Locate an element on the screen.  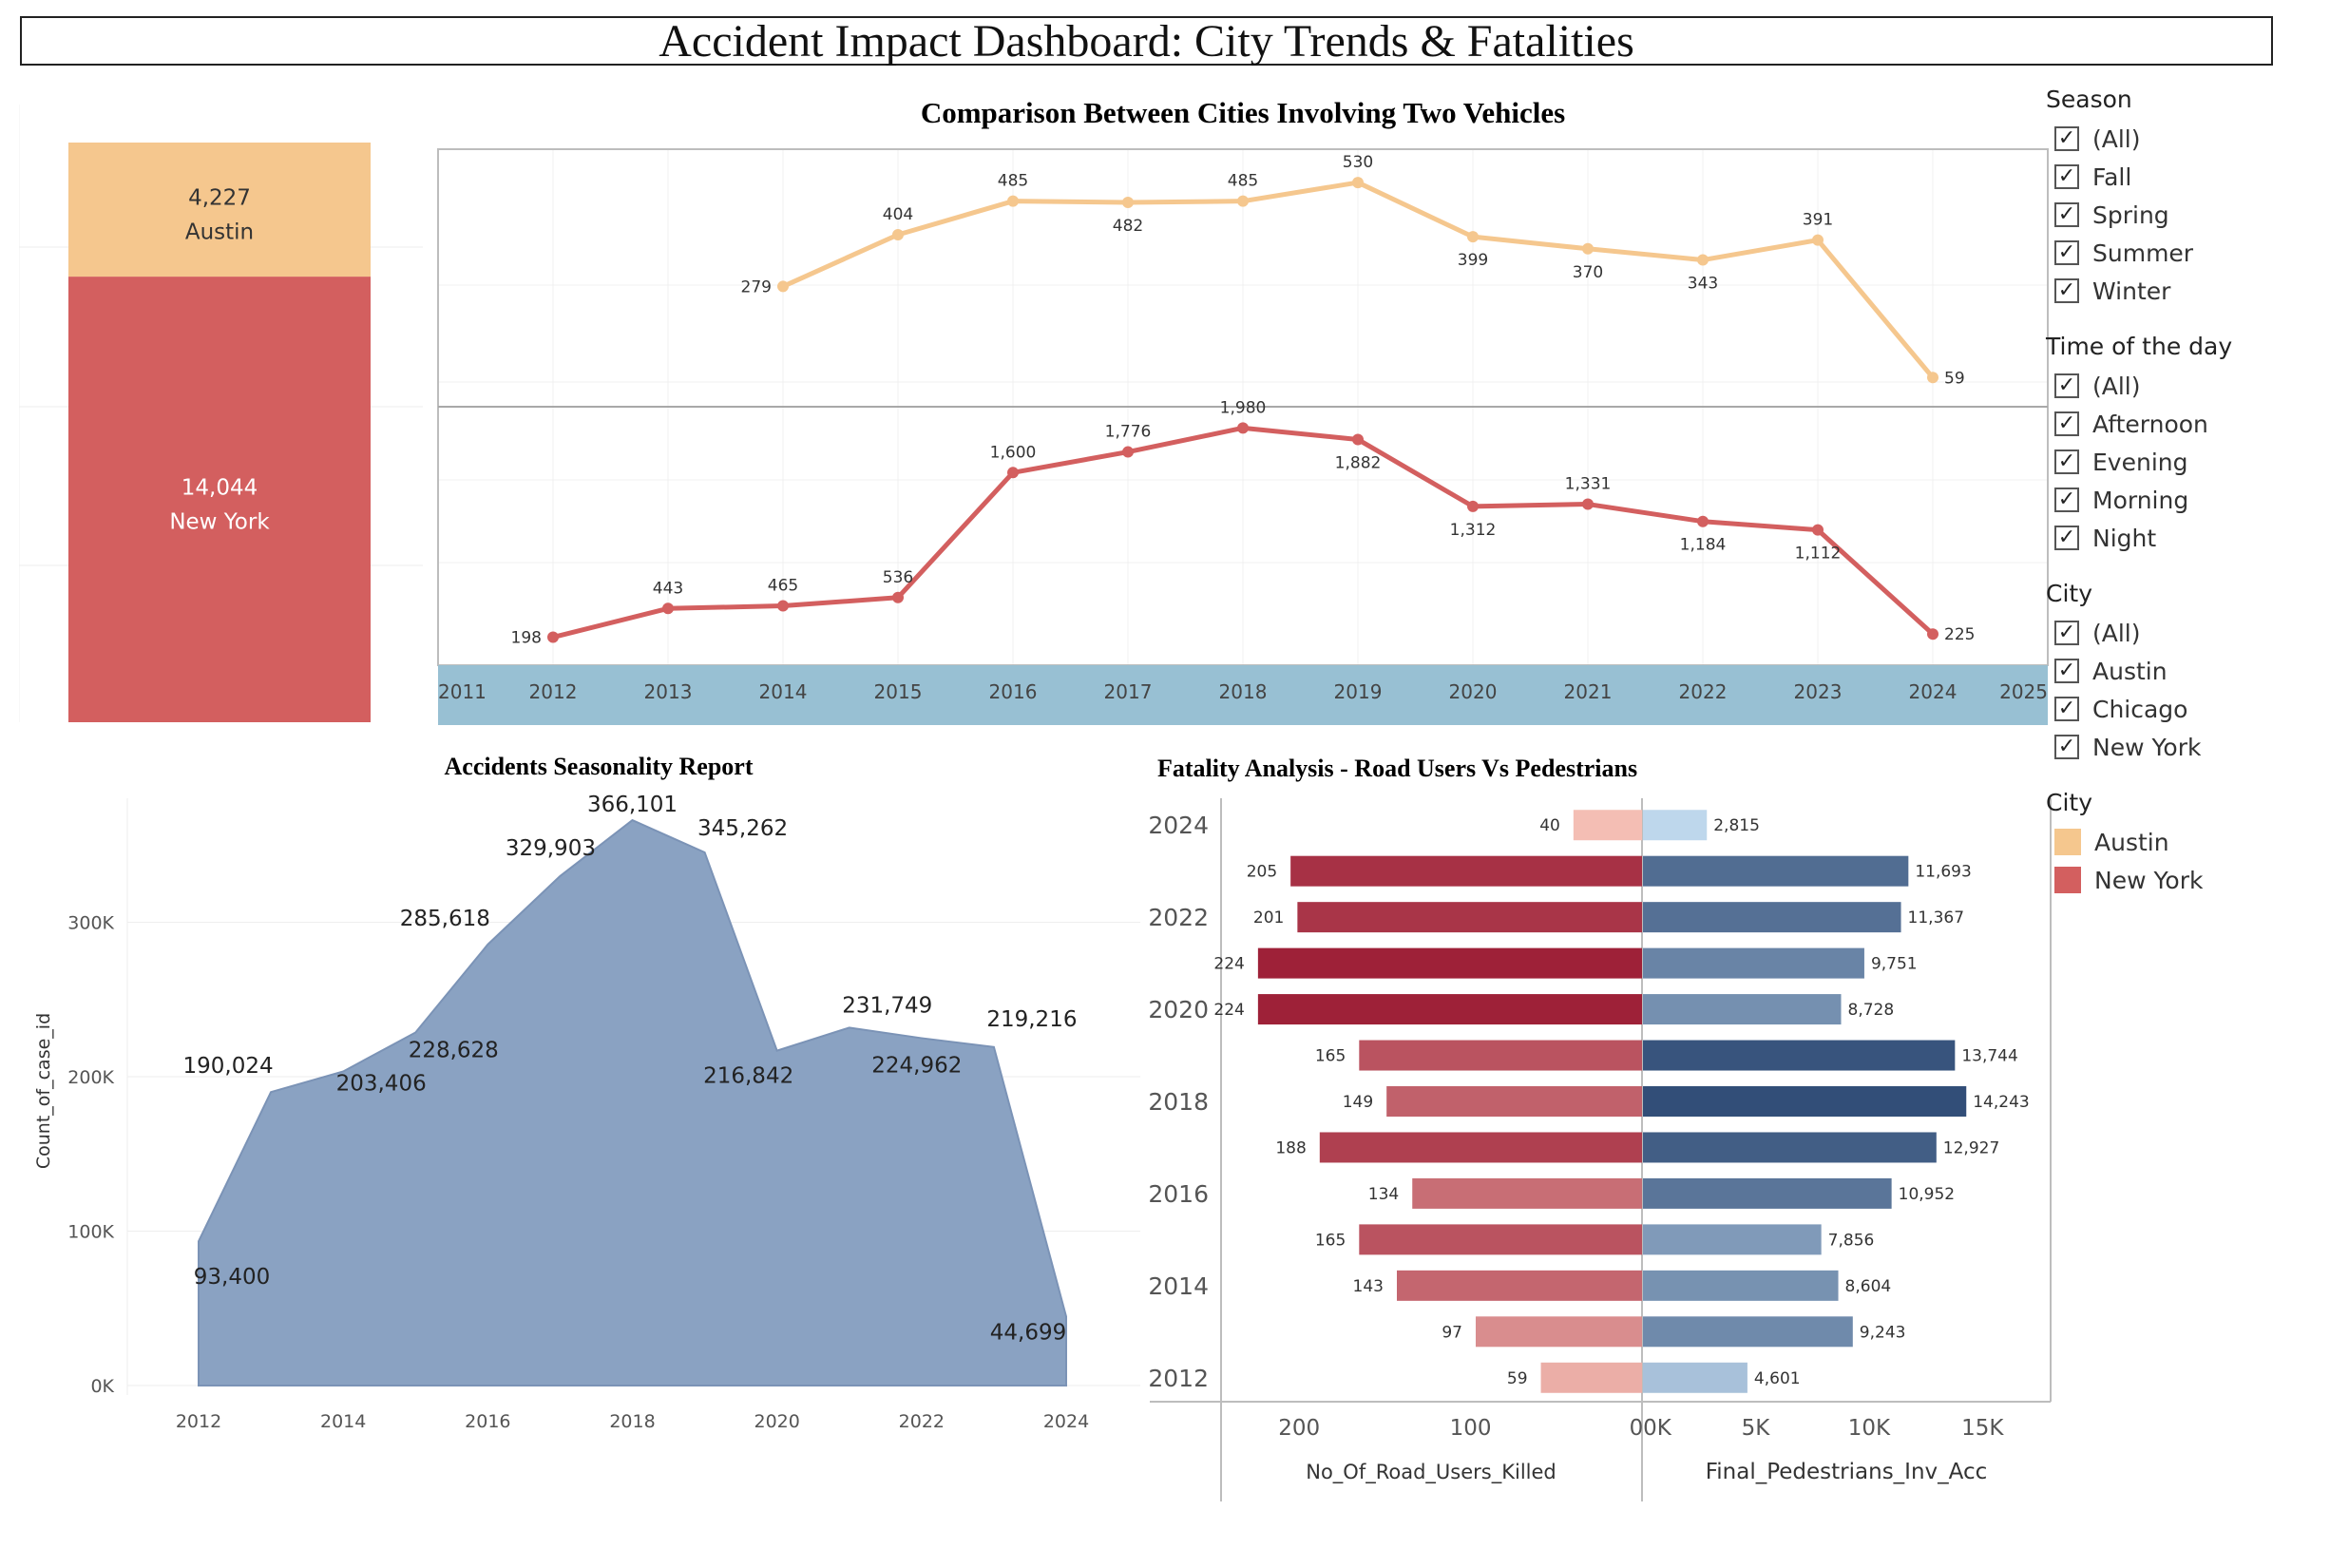
y-tick-label: 2024 is located at coordinates (1179, 825).